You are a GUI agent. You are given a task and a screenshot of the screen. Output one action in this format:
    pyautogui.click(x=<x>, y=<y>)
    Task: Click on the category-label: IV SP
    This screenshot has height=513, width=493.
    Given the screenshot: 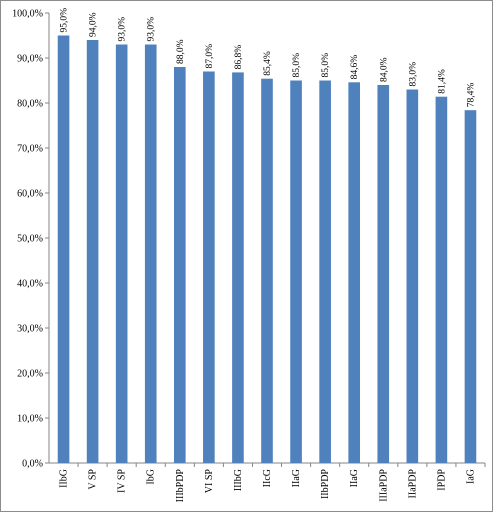 What is the action you would take?
    pyautogui.click(x=122, y=481)
    